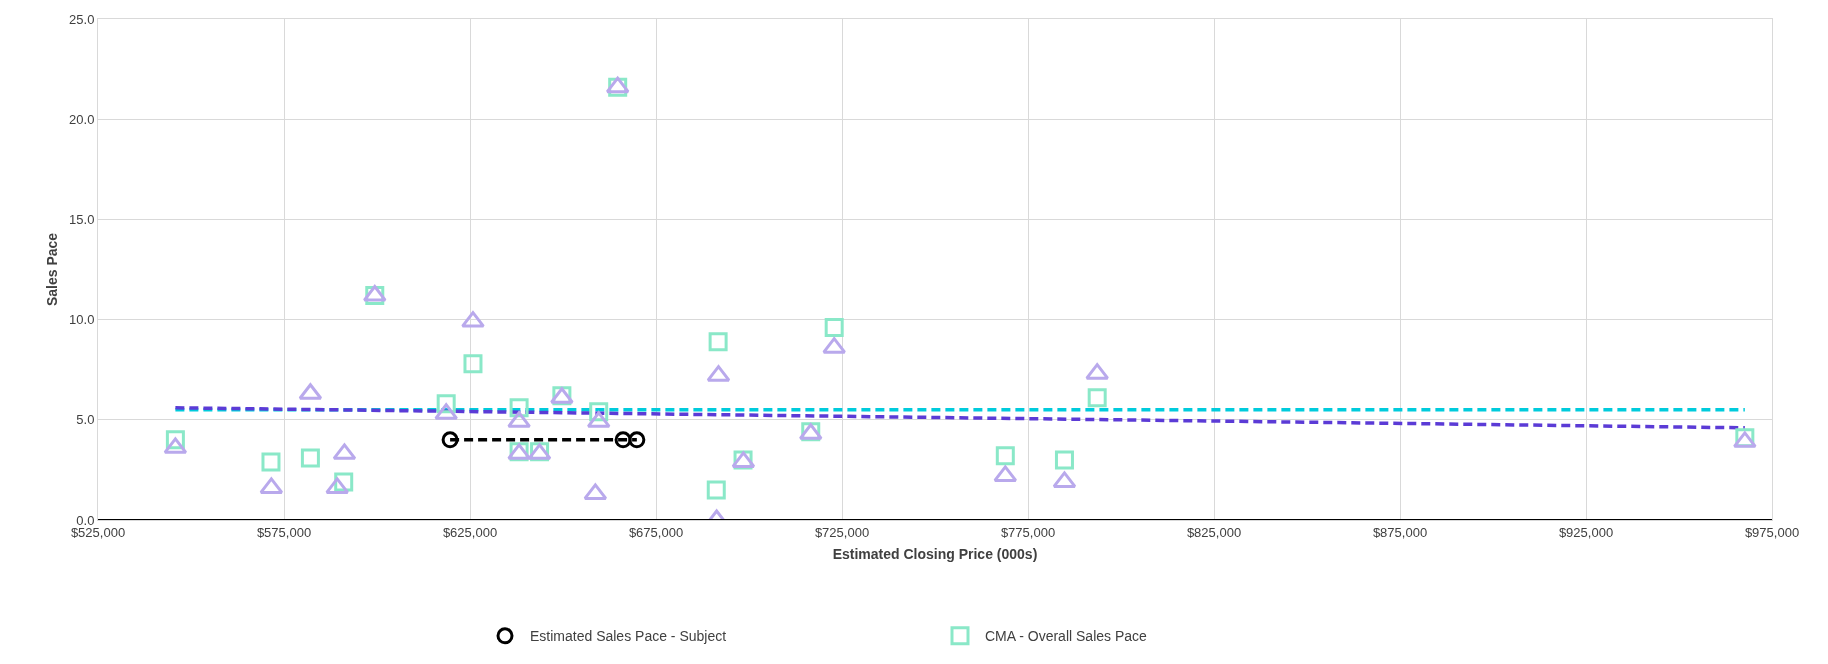 The width and height of the screenshot is (1828, 664). I want to click on x-tick-label: $675,000, so click(656, 532).